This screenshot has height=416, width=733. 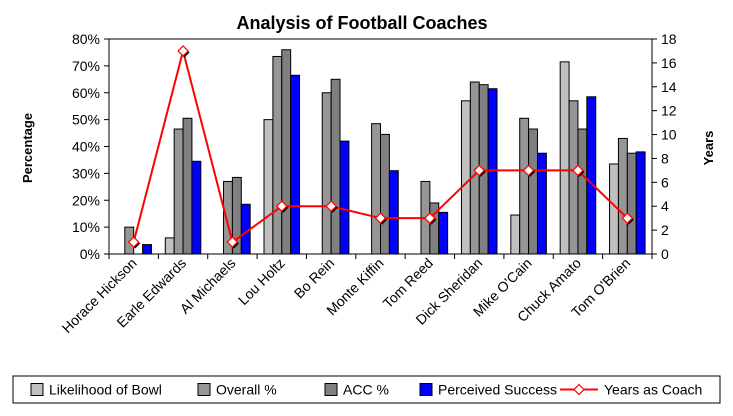 I want to click on y2-tick-label-7: 14, so click(x=669, y=87).